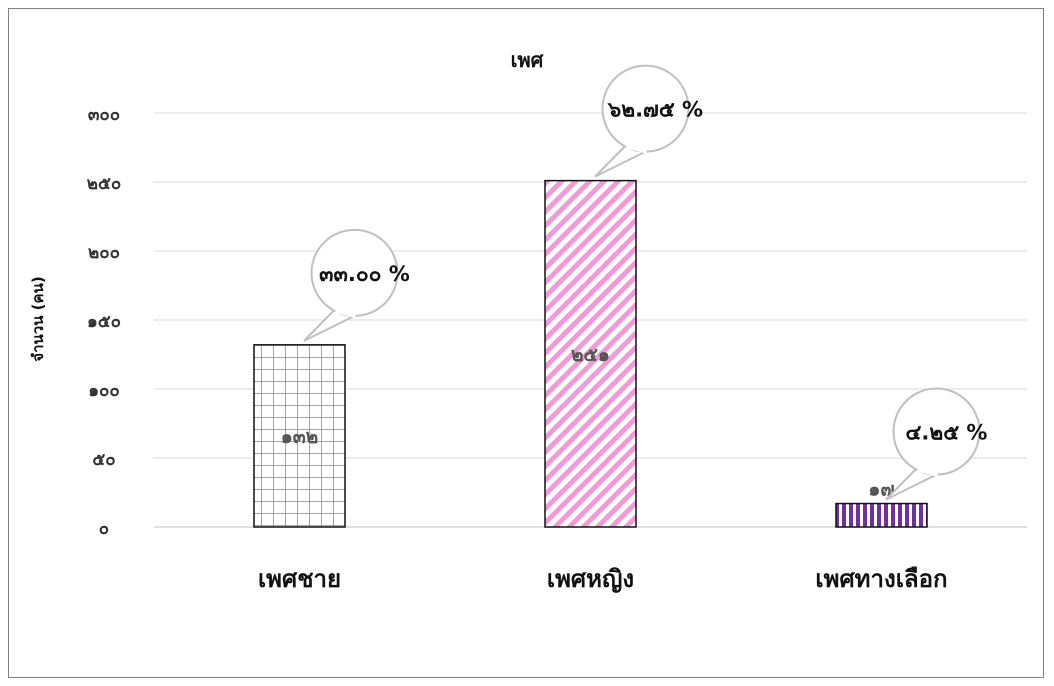  What do you see at coordinates (364, 274) in the screenshot?
I see `percent-label: ๓๓.๐๐ %` at bounding box center [364, 274].